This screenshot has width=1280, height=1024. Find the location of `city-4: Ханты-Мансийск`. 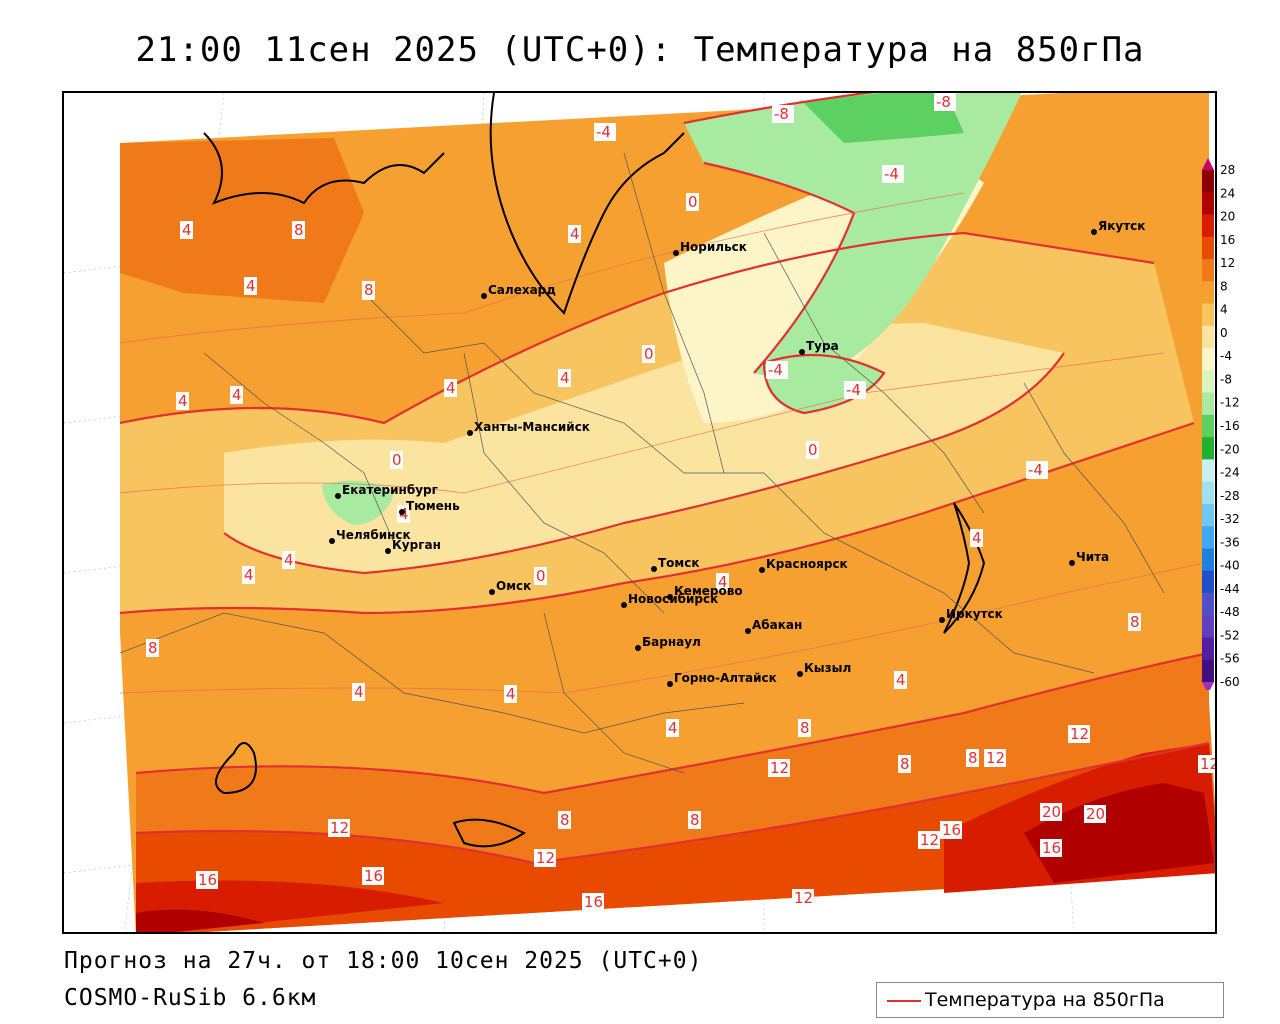

city-4: Ханты-Мансийск is located at coordinates (528, 428).